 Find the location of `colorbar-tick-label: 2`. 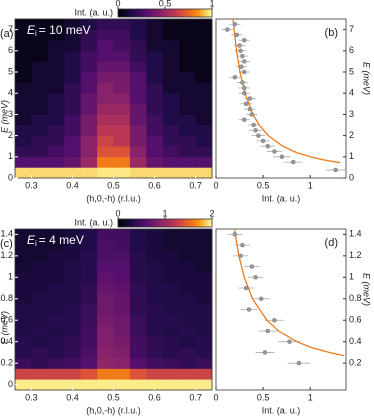

colorbar-tick-label: 2 is located at coordinates (211, 213).